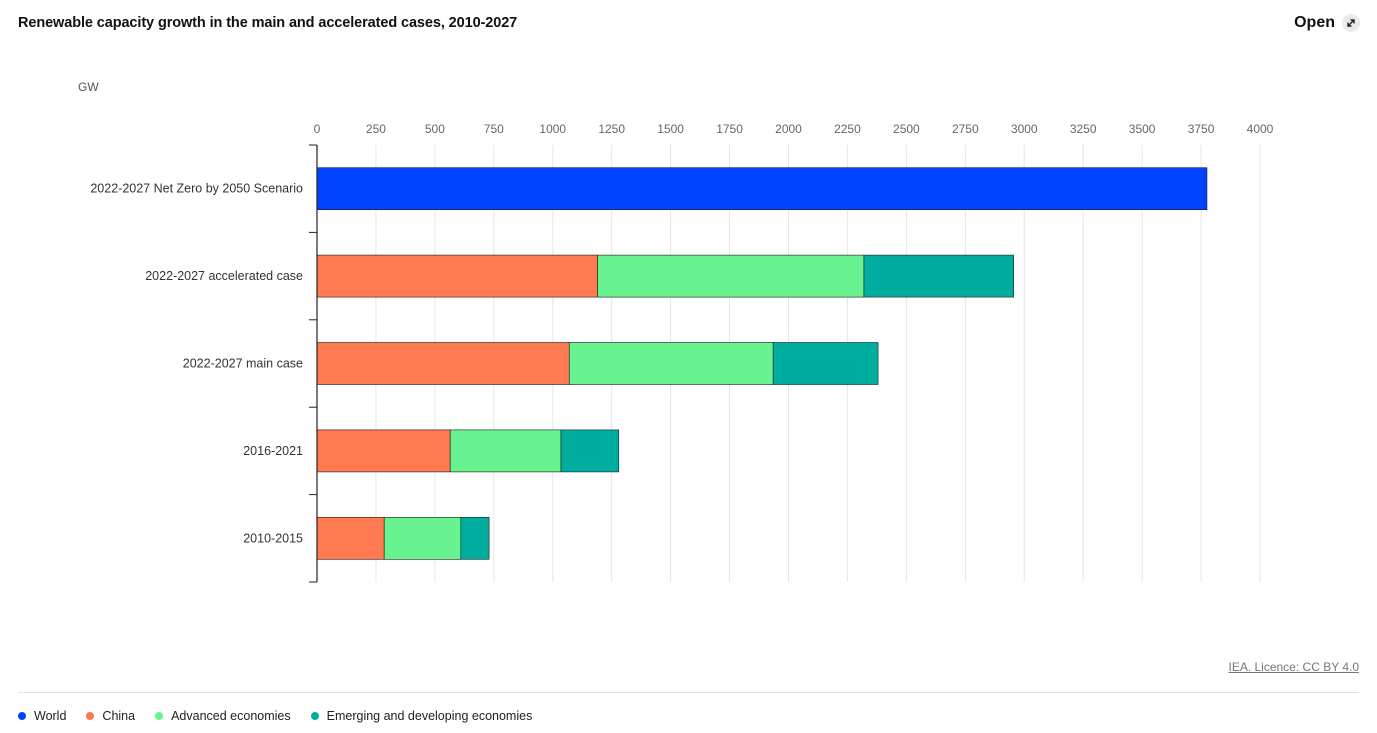 This screenshot has width=1377, height=733. What do you see at coordinates (1142, 129) in the screenshot?
I see `x-tick-label: 3500` at bounding box center [1142, 129].